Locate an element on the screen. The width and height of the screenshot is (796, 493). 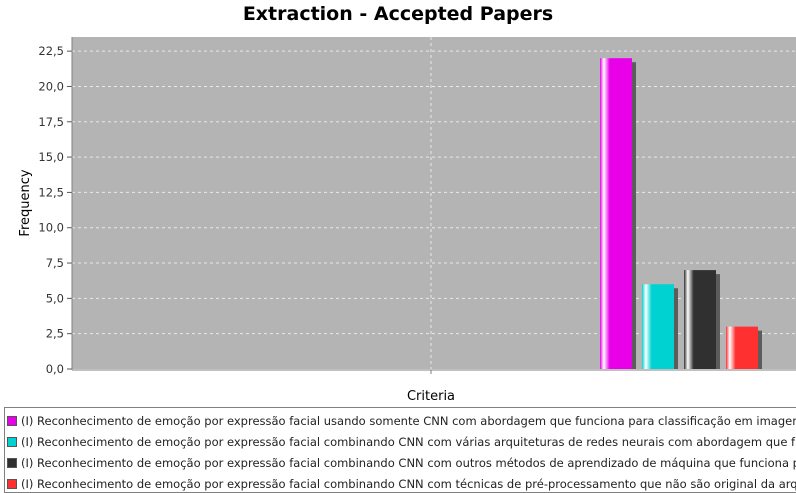
y-tick-label: 17,5 is located at coordinates (51, 122).